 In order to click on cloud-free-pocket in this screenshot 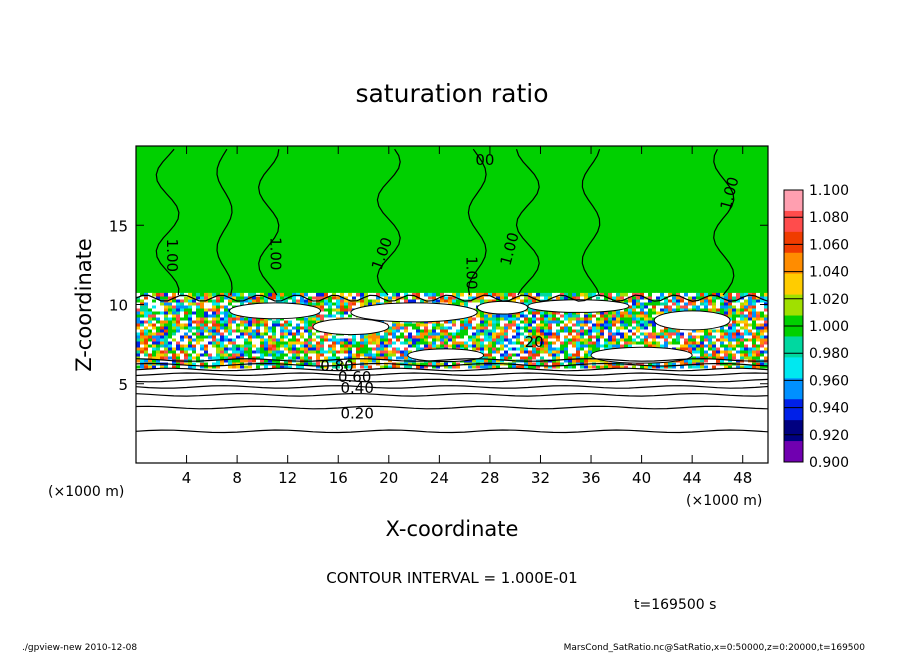, I will do `click(641, 355)`.